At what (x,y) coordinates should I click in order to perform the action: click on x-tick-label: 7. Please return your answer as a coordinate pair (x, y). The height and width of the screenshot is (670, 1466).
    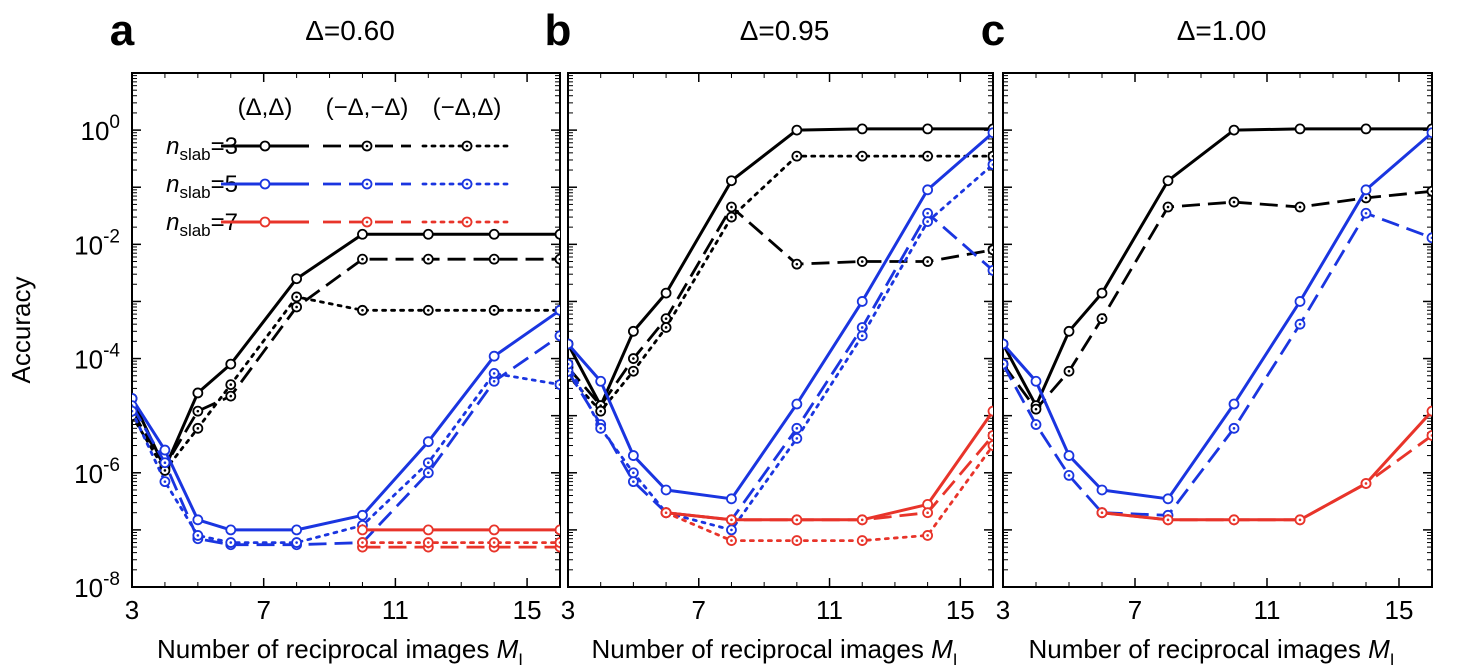
    Looking at the image, I should click on (263, 610).